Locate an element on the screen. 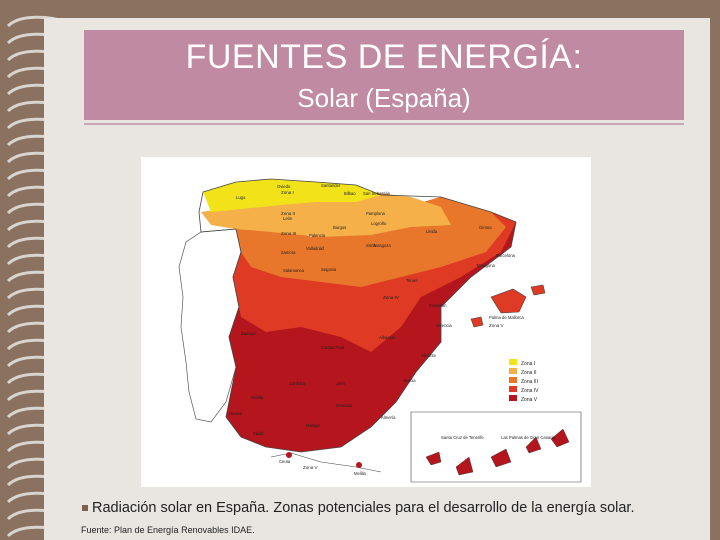 Image resolution: width=720 pixels, height=540 pixels. city-label: Oviedo is located at coordinates (284, 186).